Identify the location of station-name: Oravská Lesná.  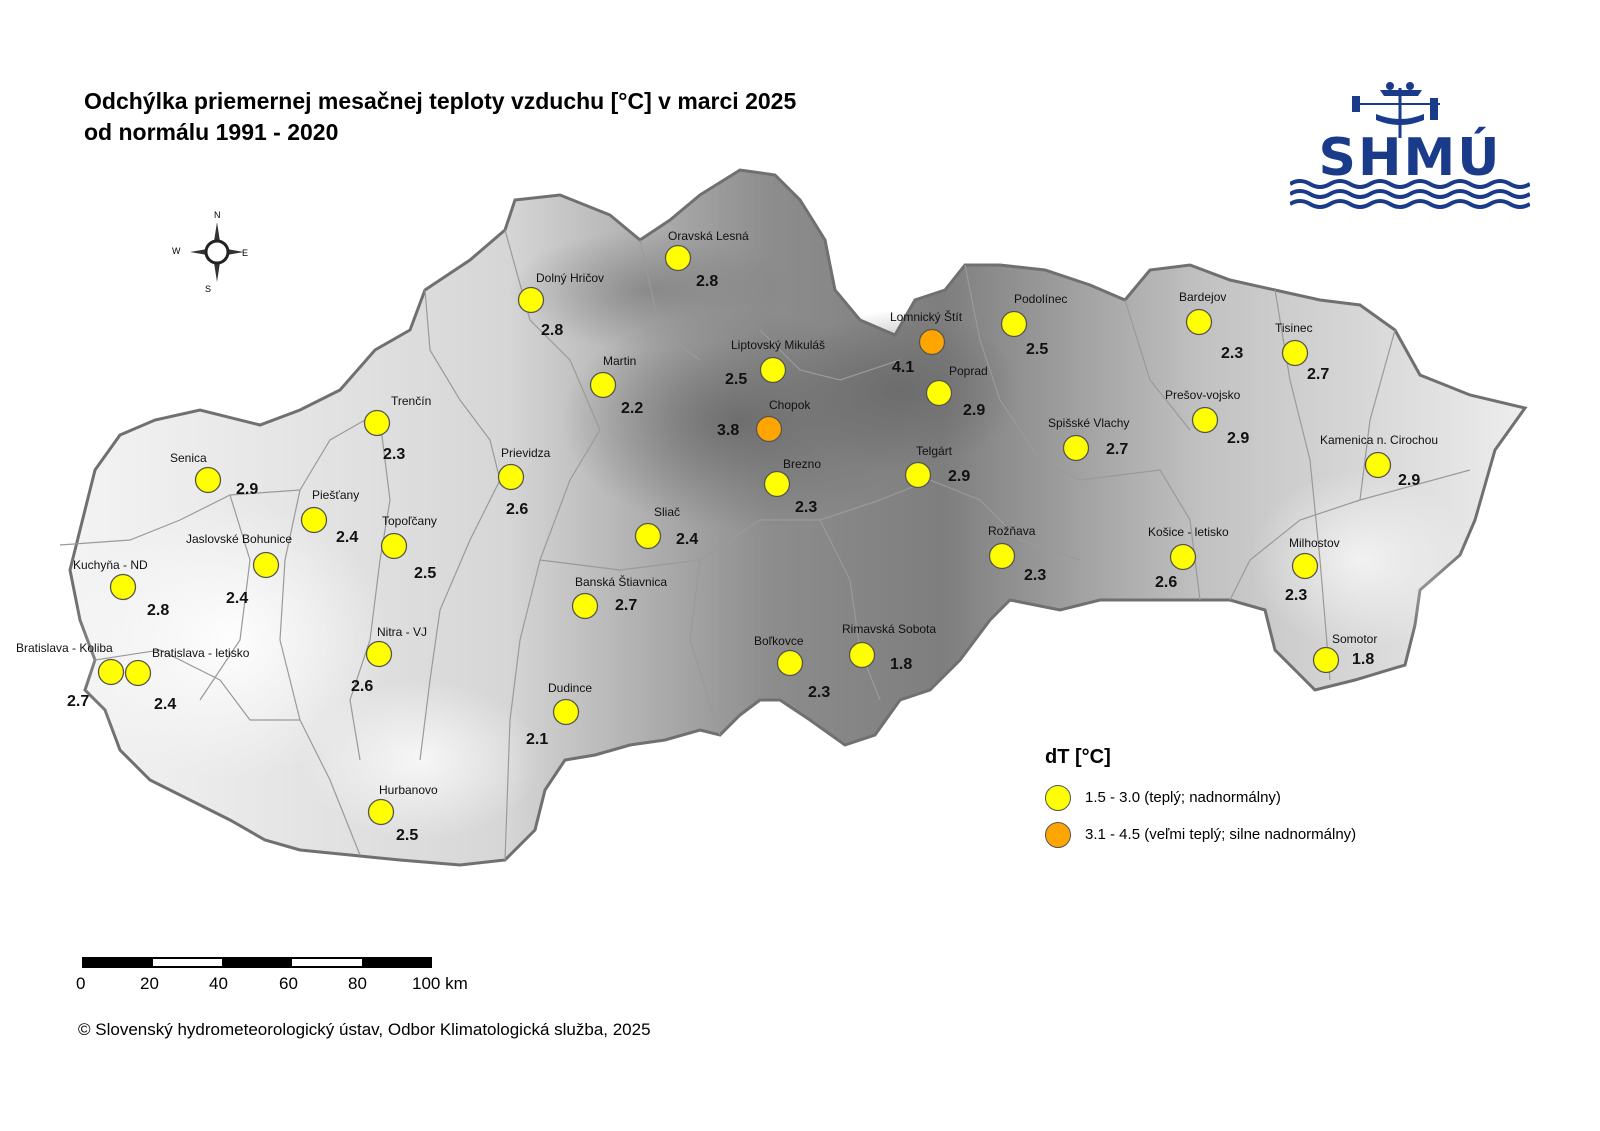
(708, 236).